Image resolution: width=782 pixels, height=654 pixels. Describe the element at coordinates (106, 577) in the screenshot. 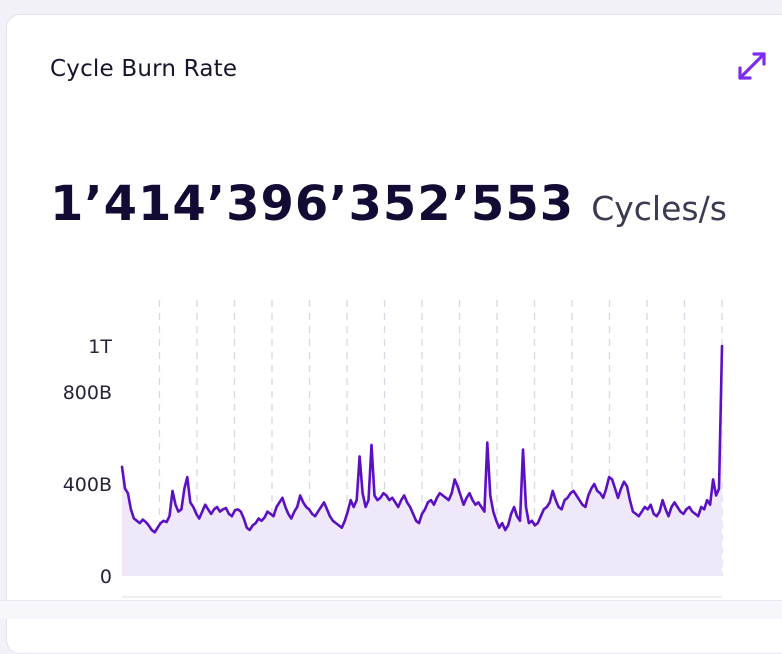

I see `y-tick-label: 0` at that location.